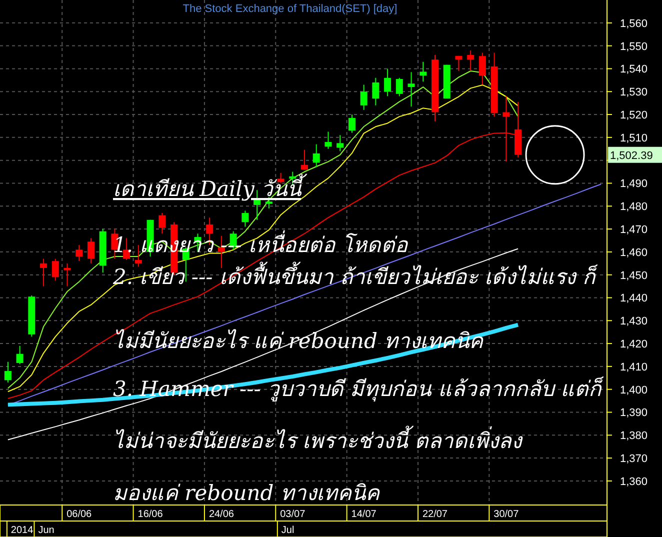 The image size is (662, 537). What do you see at coordinates (290, 9) in the screenshot?
I see `chart-title: The Stock Exchange of Thailand(SET) [day]` at bounding box center [290, 9].